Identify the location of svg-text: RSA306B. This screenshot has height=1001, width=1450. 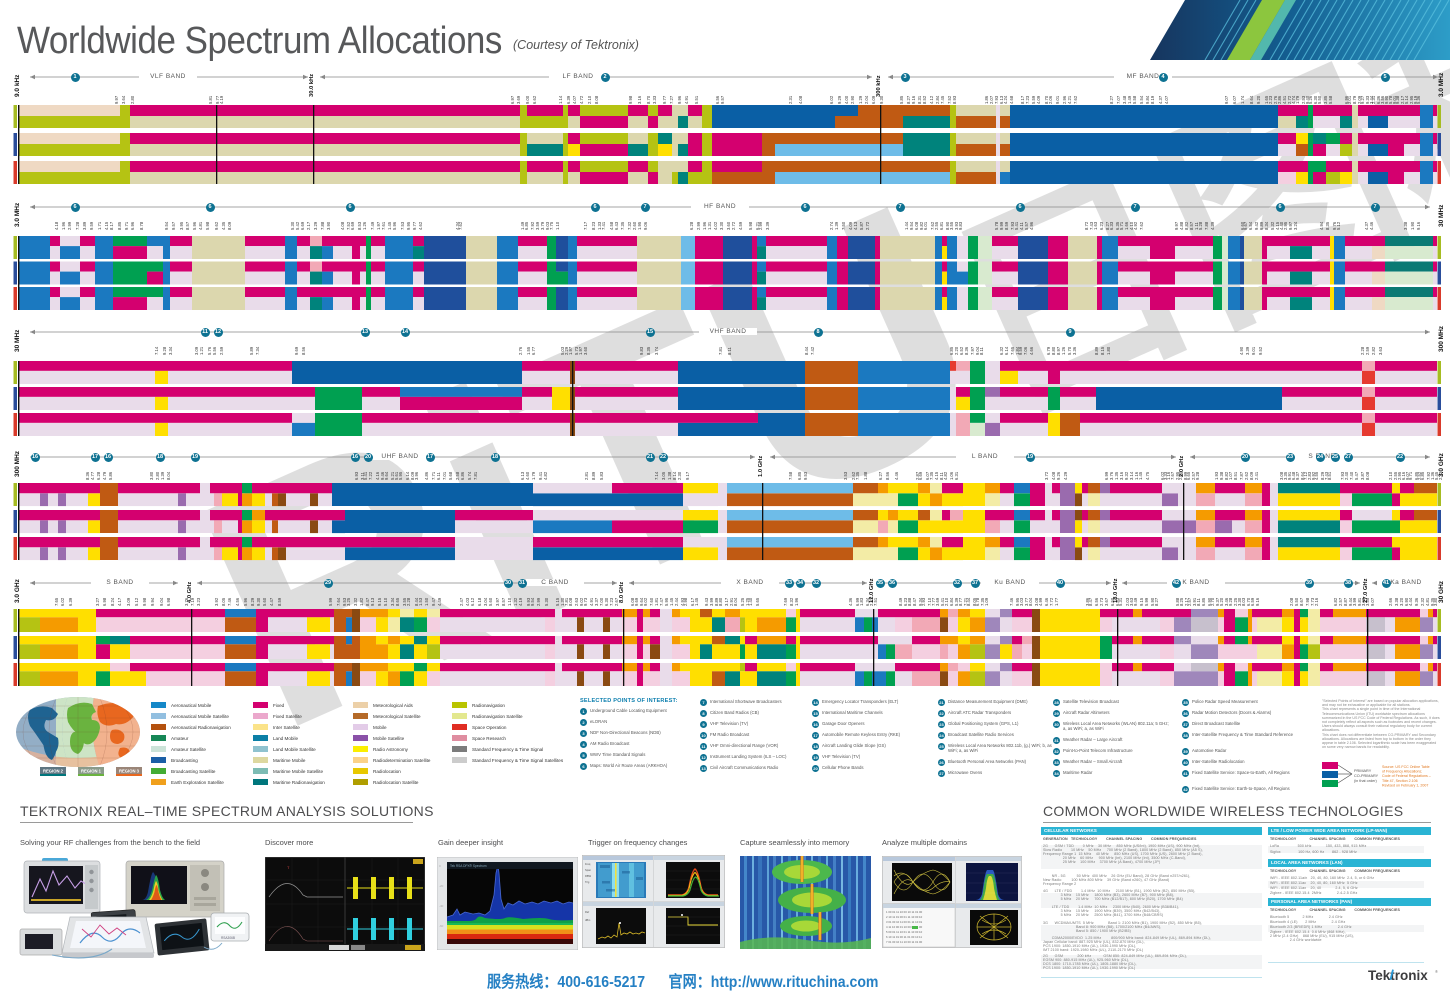
(228, 938).